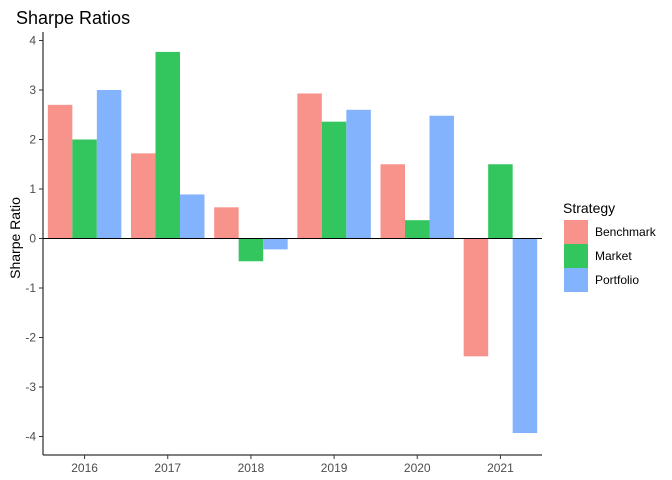 Image resolution: width=672 pixels, height=480 pixels. I want to click on y-tick-label: 1, so click(32, 189).